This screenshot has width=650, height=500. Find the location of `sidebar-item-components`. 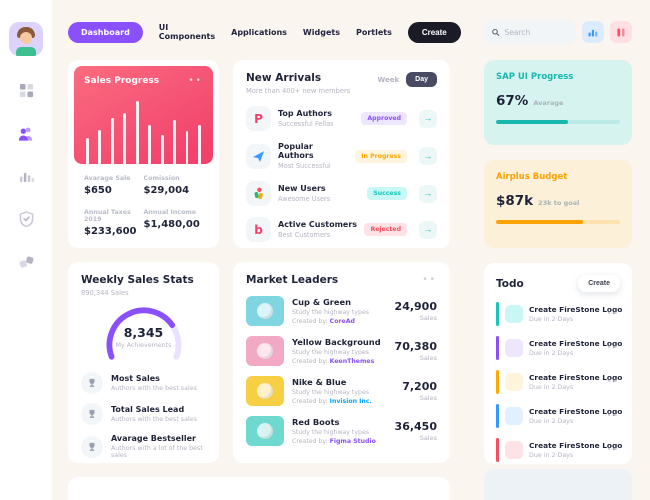

sidebar-item-components is located at coordinates (26, 262).